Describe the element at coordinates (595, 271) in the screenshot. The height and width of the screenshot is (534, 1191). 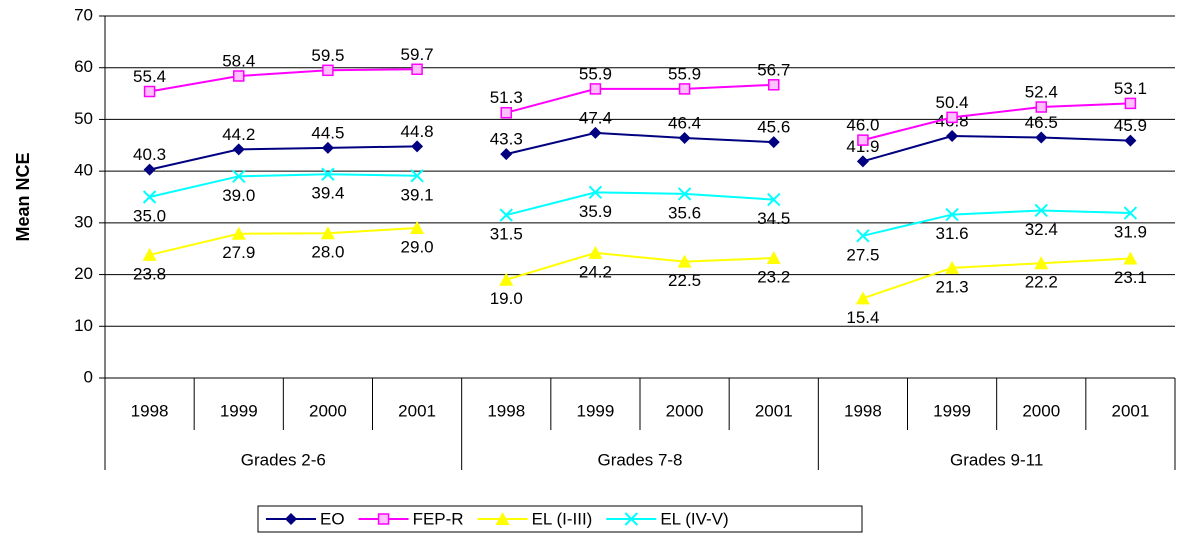
I see `data-label: 24.2` at that location.